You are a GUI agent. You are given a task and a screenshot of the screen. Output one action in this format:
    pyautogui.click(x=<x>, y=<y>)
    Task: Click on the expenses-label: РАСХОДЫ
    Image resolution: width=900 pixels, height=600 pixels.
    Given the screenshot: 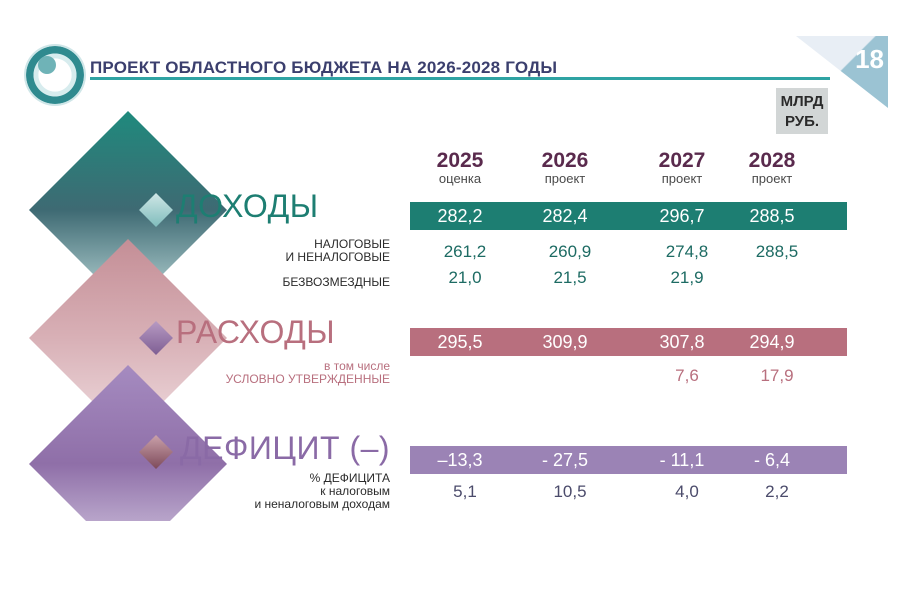 What is the action you would take?
    pyautogui.click(x=256, y=332)
    